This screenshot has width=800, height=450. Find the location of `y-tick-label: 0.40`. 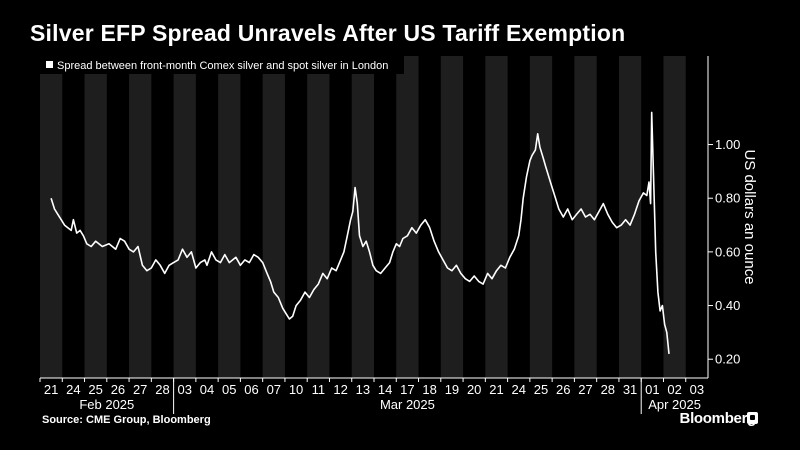

y-tick-label: 0.40 is located at coordinates (727, 305).